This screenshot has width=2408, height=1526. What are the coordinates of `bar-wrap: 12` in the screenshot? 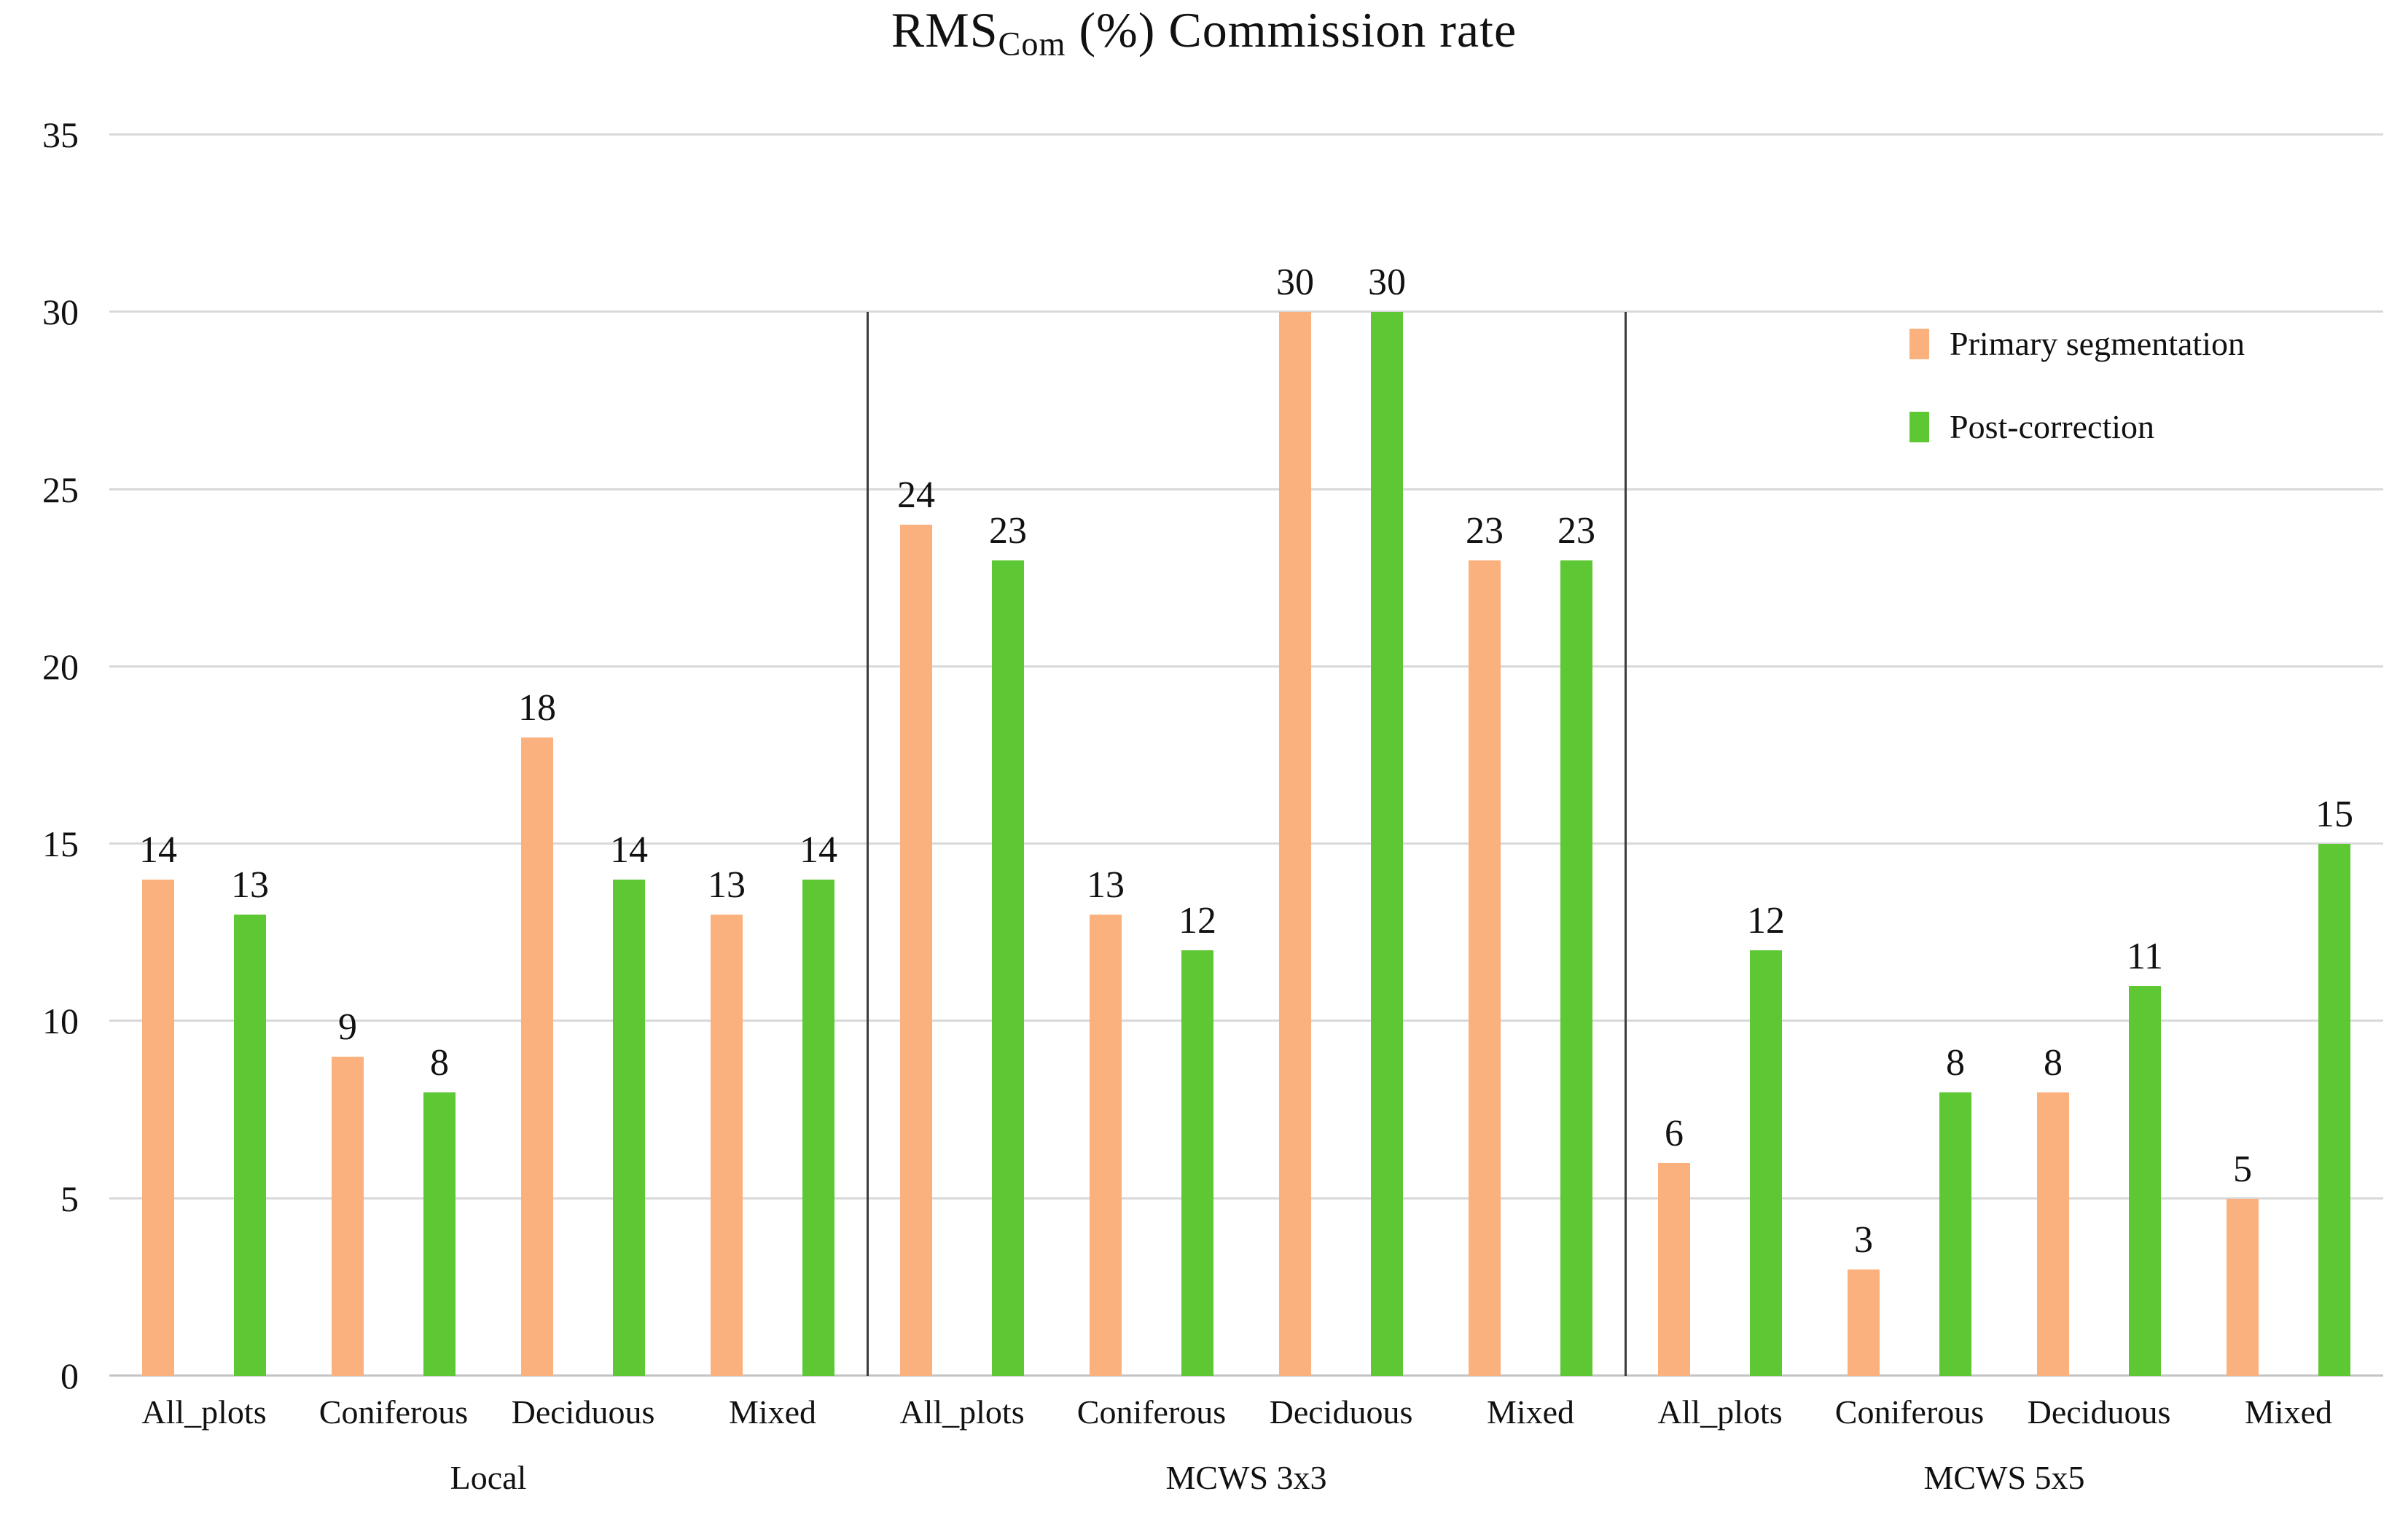 It's located at (1766, 755).